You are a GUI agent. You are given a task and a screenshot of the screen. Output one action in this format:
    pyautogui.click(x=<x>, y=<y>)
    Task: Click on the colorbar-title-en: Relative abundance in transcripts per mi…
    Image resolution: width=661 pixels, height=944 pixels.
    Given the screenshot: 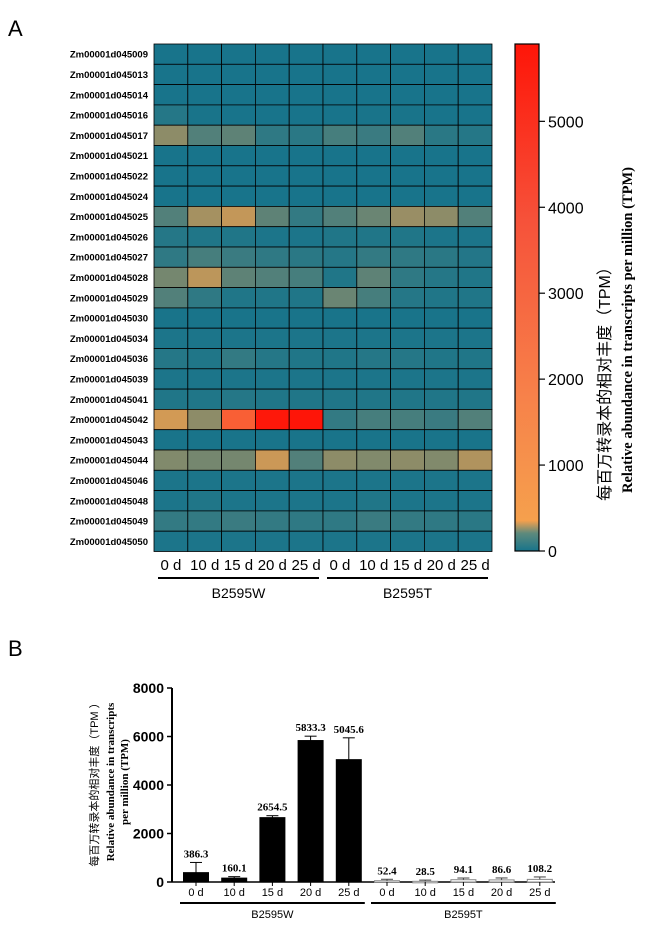 What is the action you would take?
    pyautogui.click(x=628, y=330)
    